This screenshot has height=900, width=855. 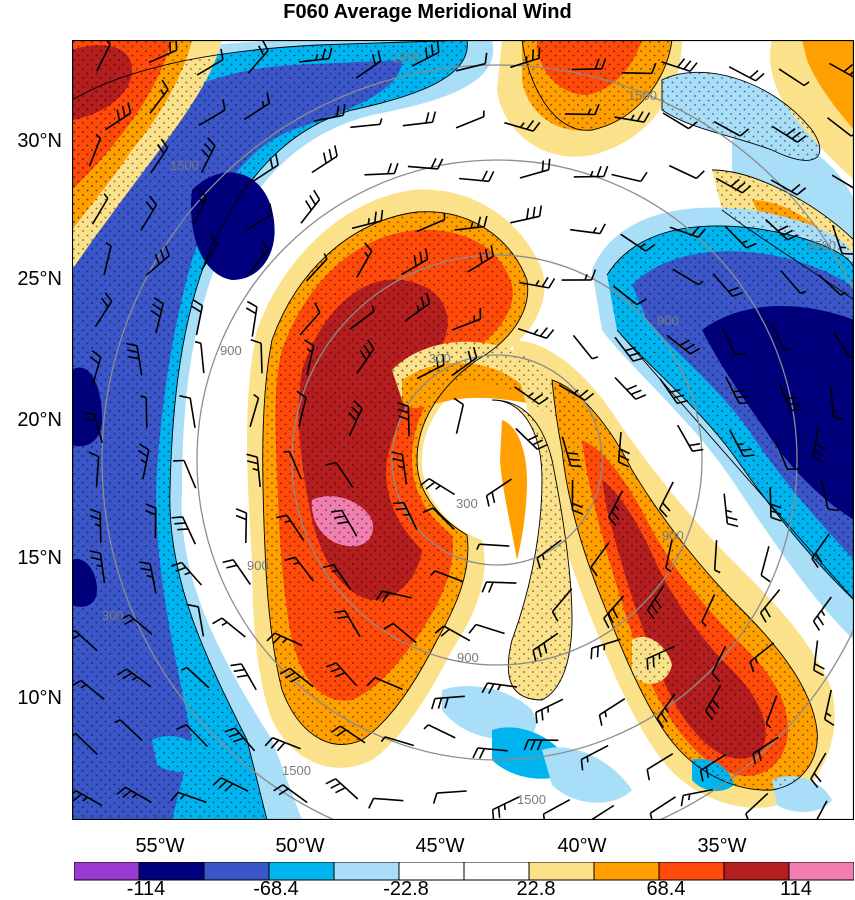 I want to click on colorbar-label: -114, so click(x=146, y=889).